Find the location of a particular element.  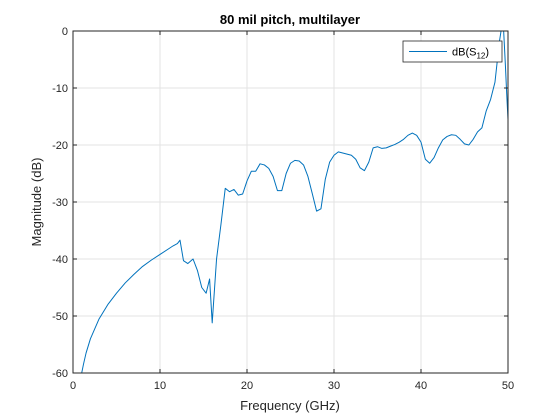

y-tick-label: -60 is located at coordinates (60, 374).